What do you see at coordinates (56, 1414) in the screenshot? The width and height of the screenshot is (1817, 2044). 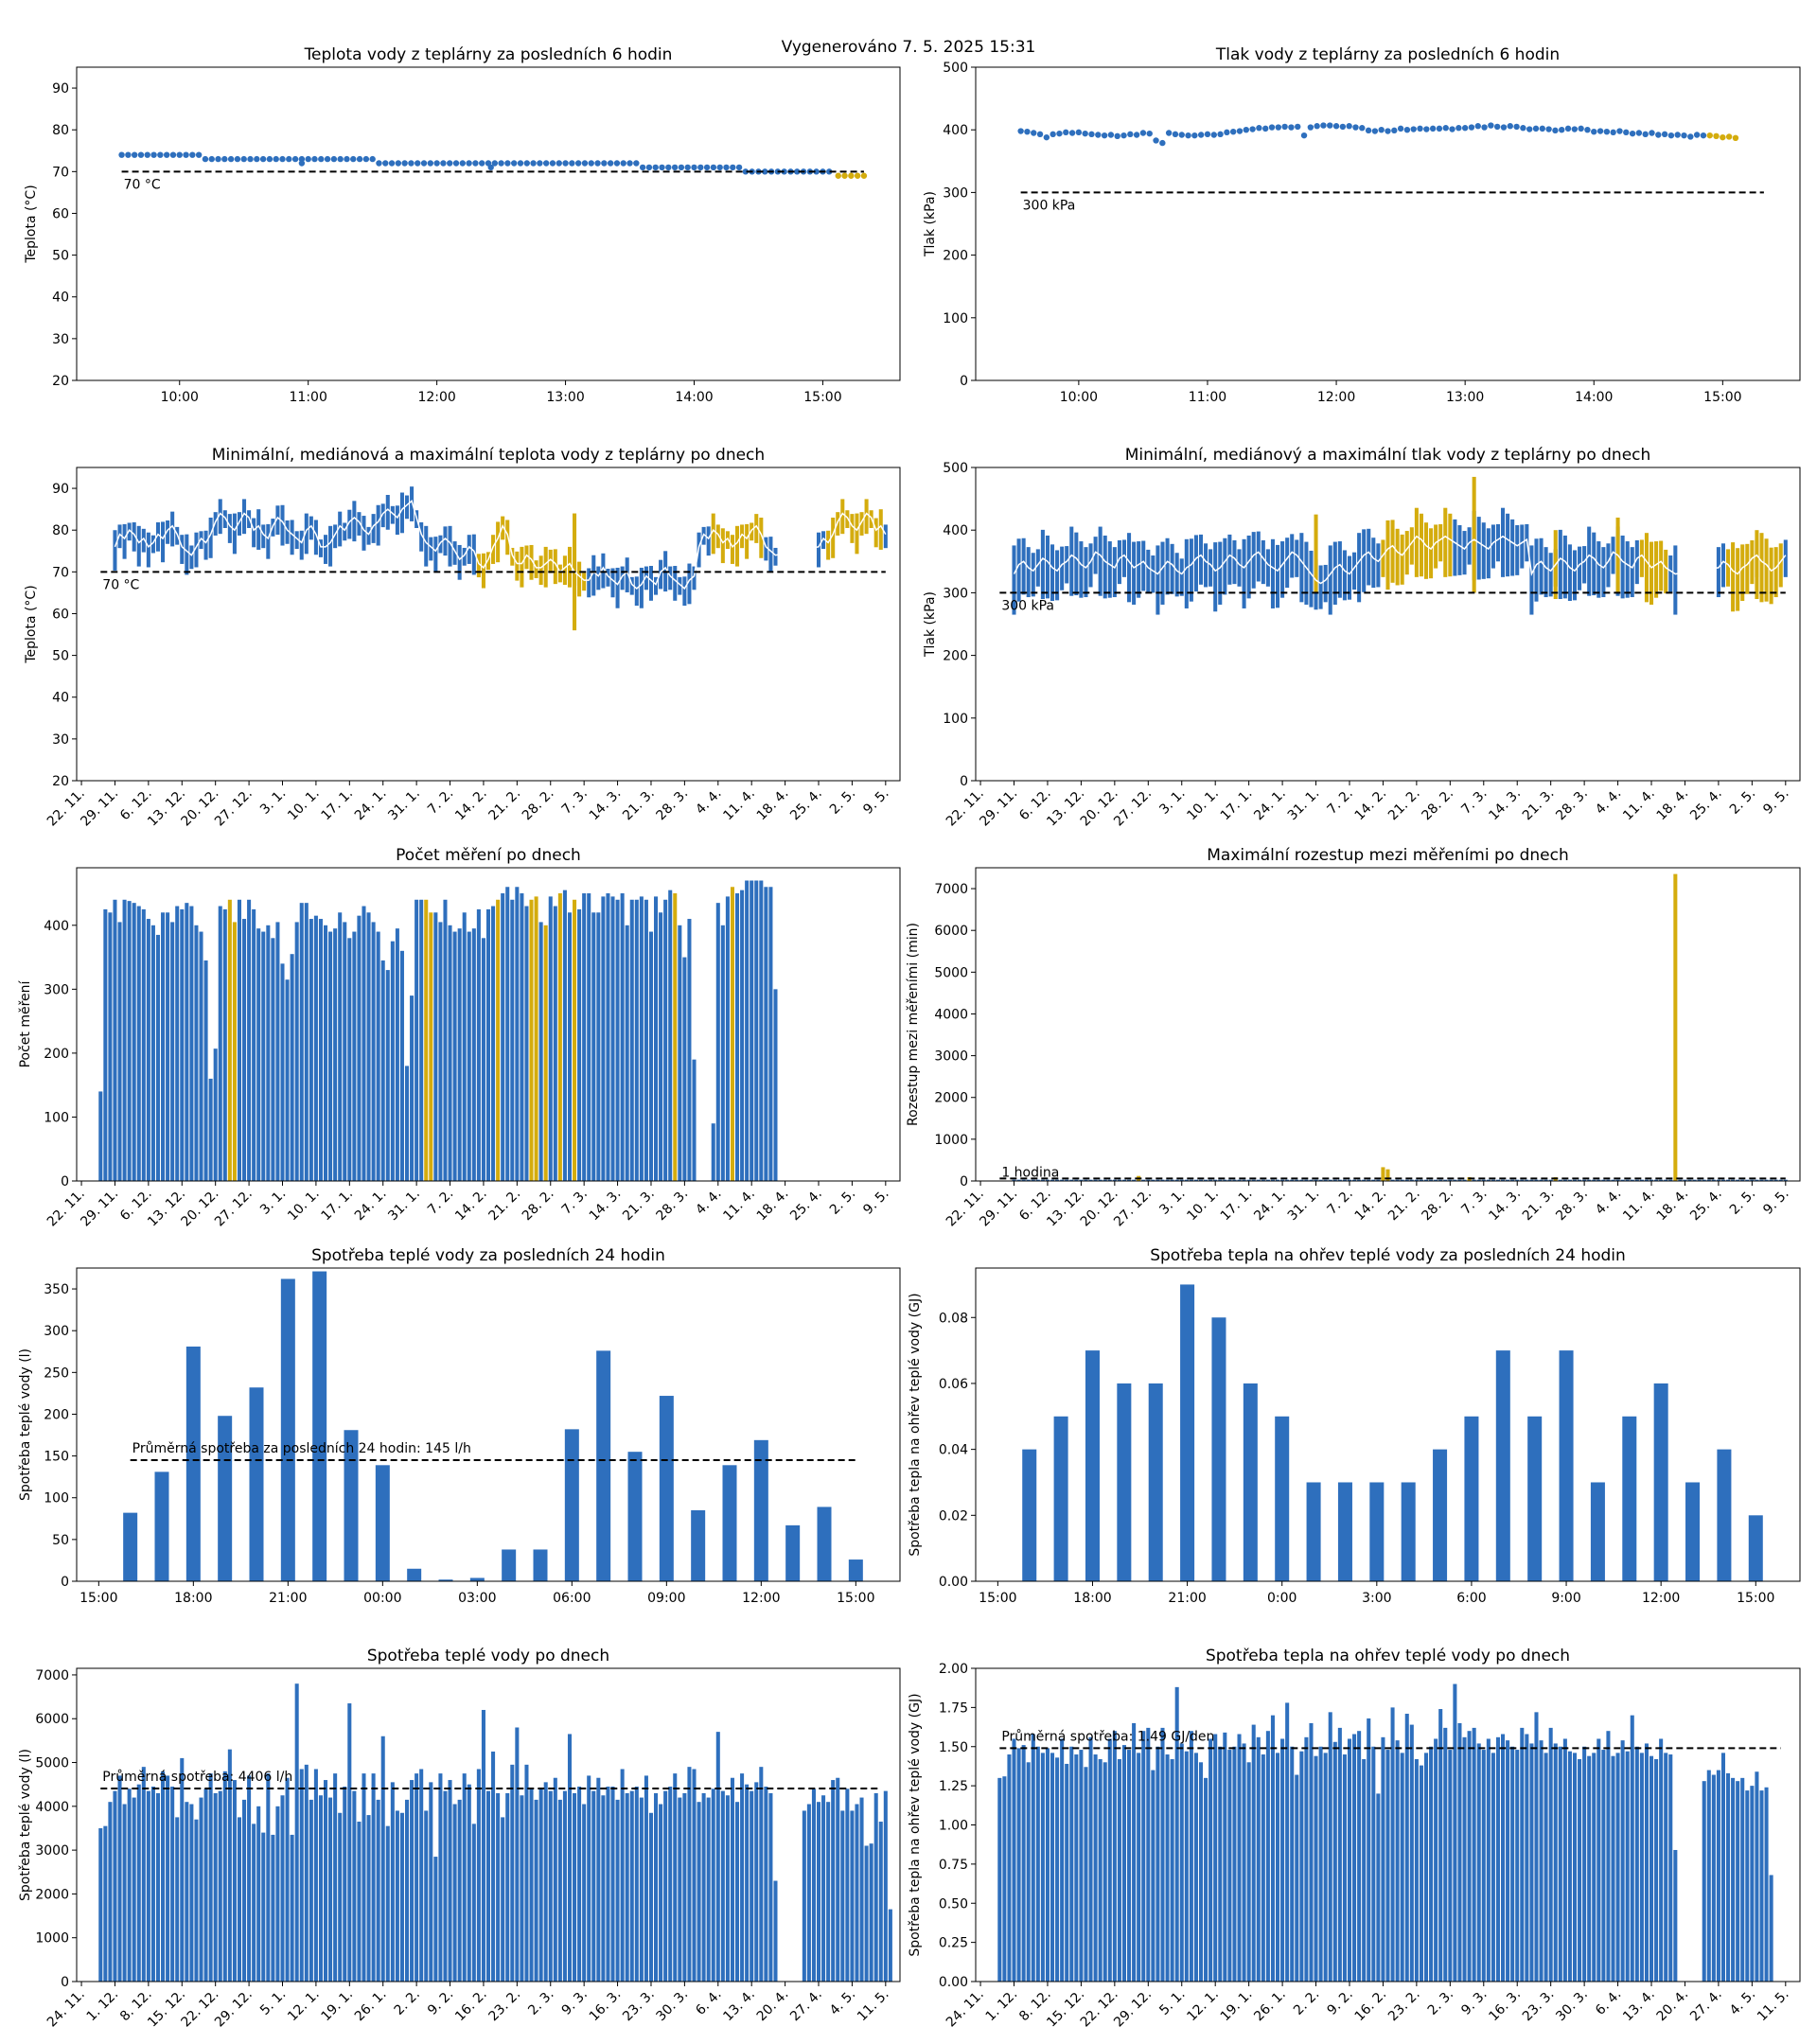 I see `y-tick-label: 200` at bounding box center [56, 1414].